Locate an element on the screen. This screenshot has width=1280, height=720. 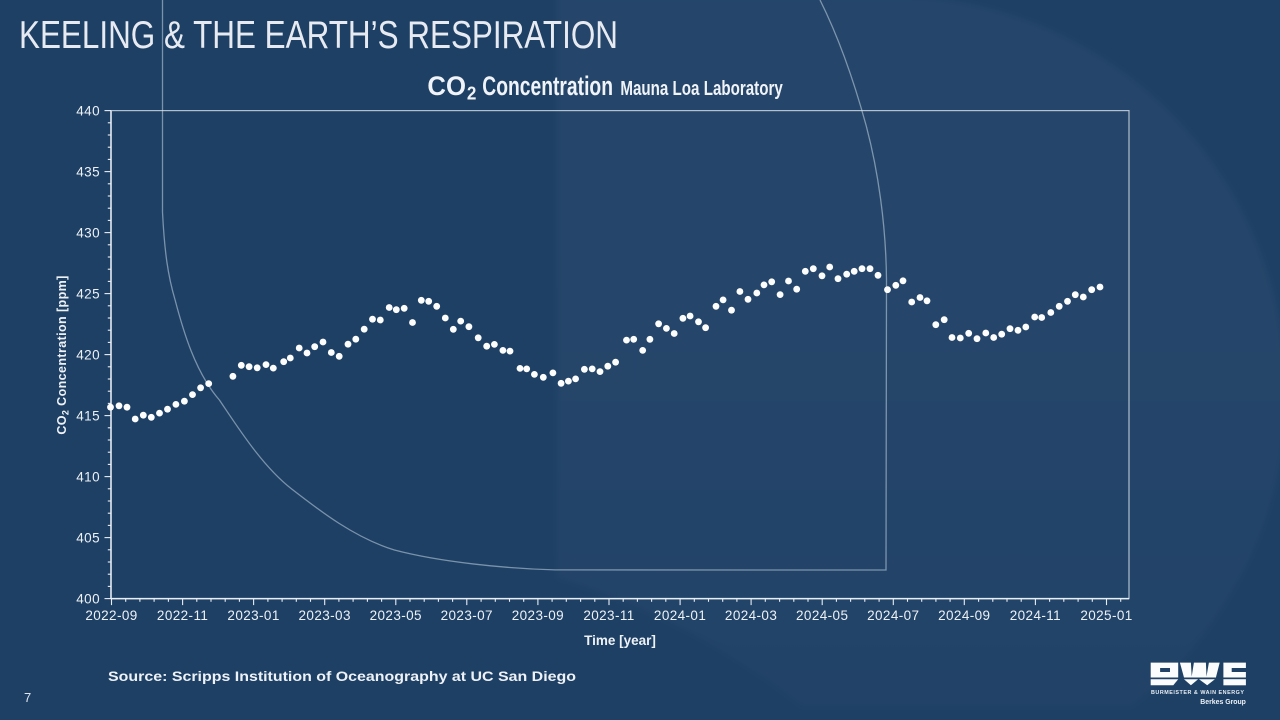
svg-text: Berkes Group is located at coordinates (1223, 702).